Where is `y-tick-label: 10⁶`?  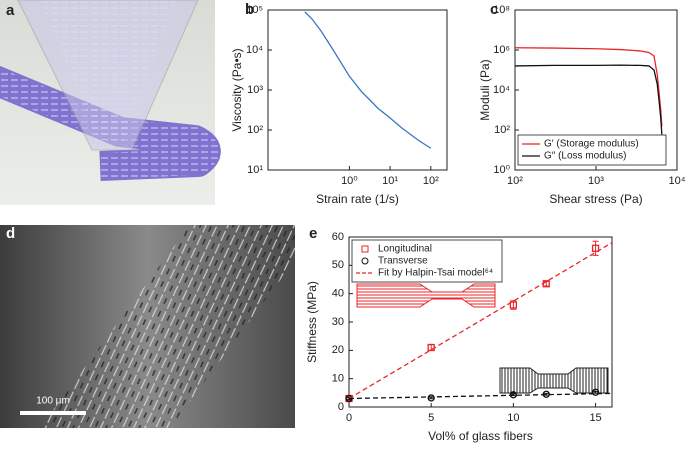
y-tick-label: 10⁶ is located at coordinates (501, 50).